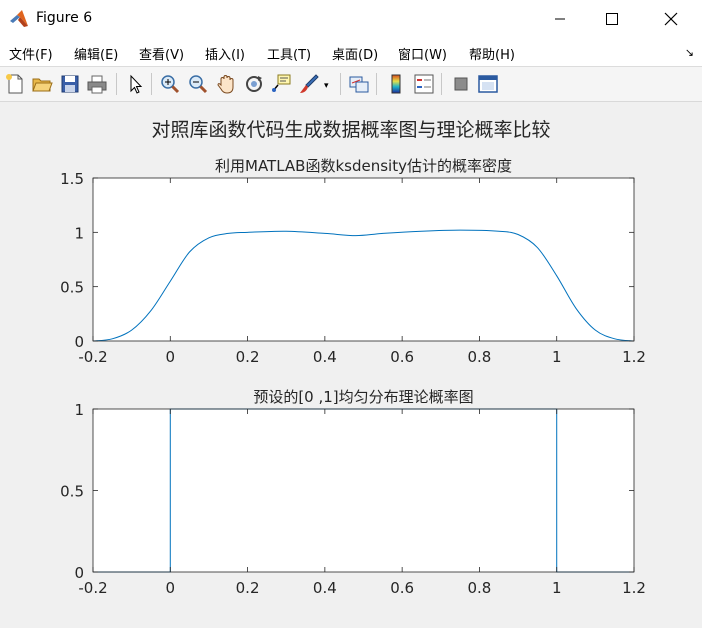 The width and height of the screenshot is (702, 628). I want to click on series-line, so click(363, 285).